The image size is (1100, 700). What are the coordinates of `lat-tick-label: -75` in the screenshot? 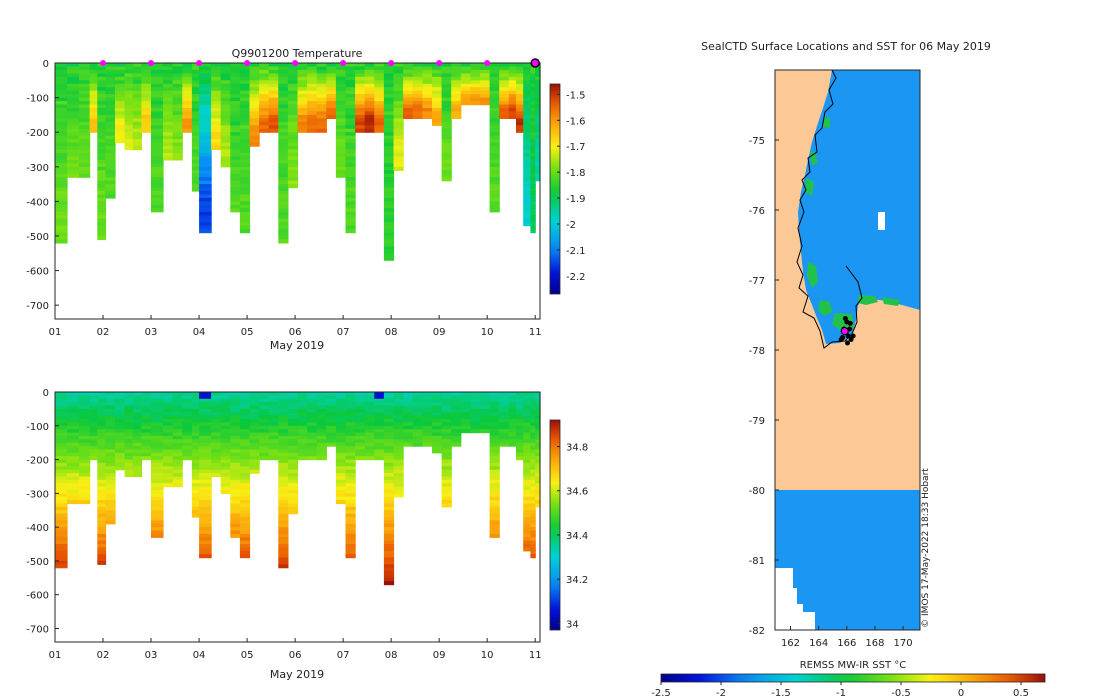 It's located at (757, 141).